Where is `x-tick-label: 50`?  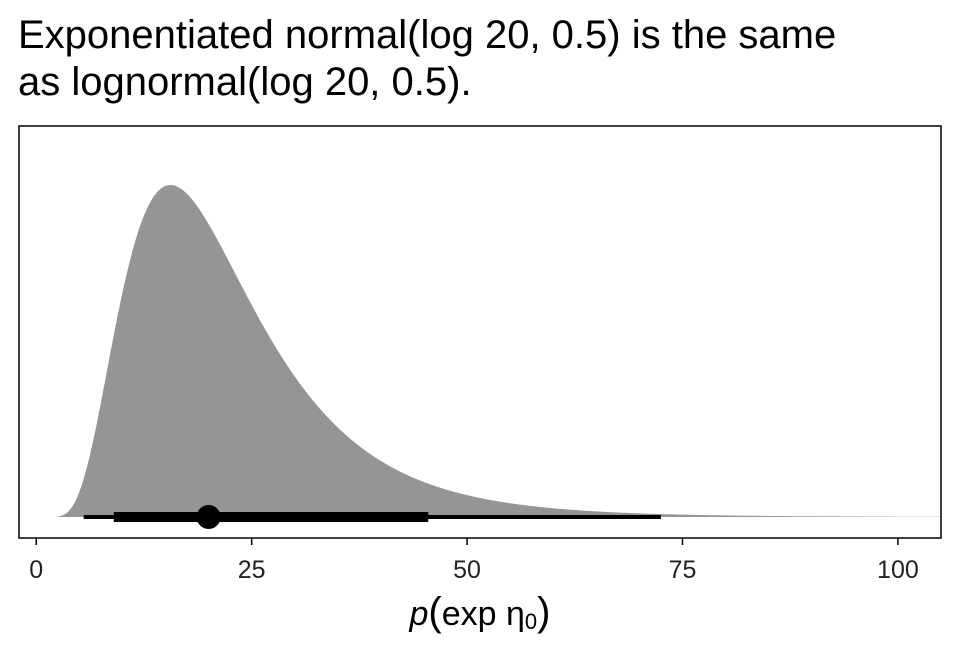
x-tick-label: 50 is located at coordinates (467, 570).